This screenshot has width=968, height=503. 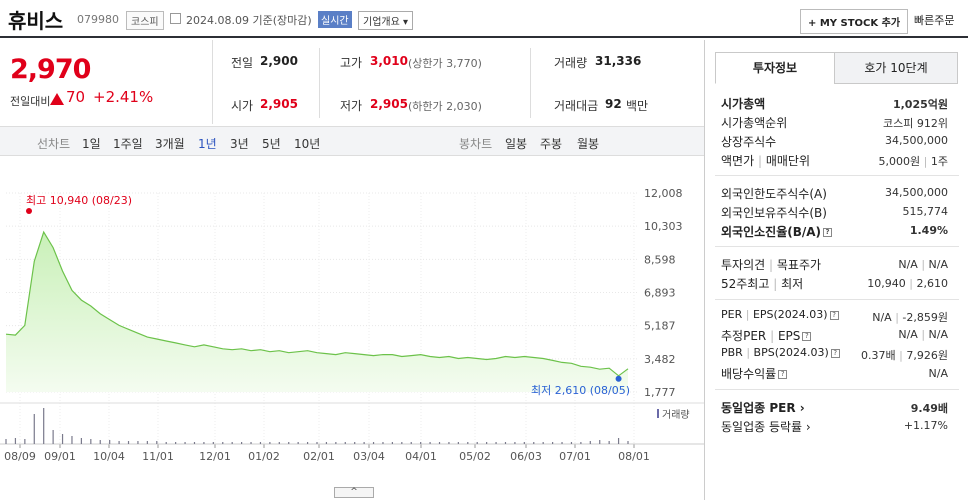 I want to click on x-tick-label: 01/02, so click(x=264, y=456).